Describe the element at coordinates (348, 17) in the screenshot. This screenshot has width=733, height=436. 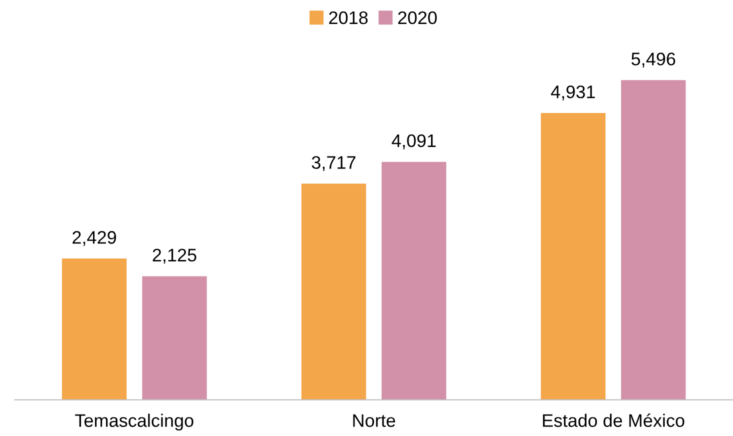
I see `legend-label: 2018` at that location.